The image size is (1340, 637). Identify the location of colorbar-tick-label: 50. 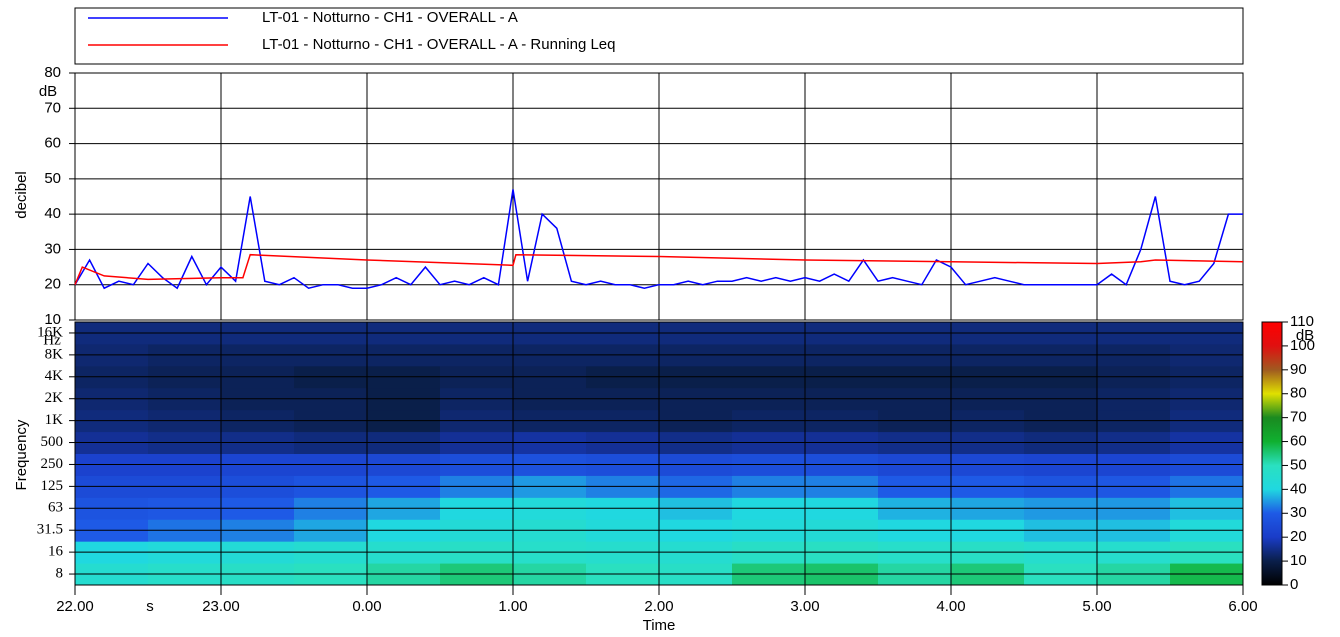
(1298, 464).